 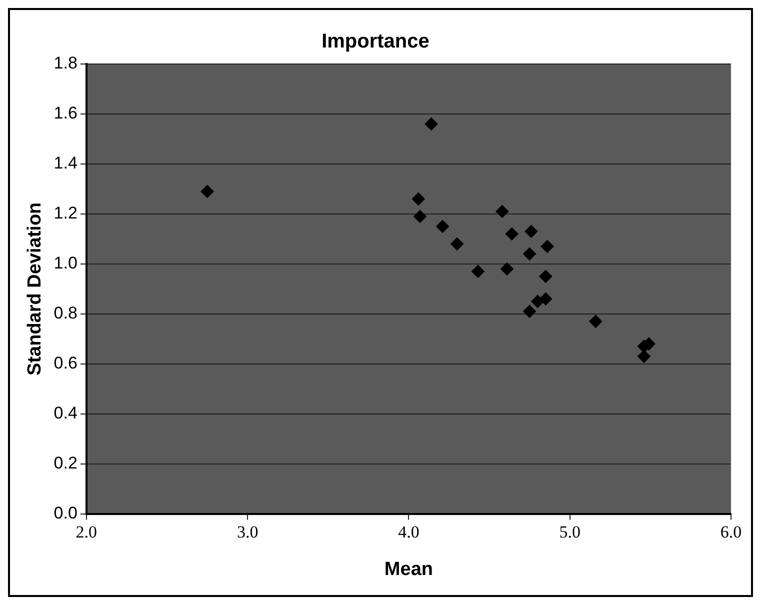 I want to click on x-tick-label: 4.0, so click(x=409, y=532).